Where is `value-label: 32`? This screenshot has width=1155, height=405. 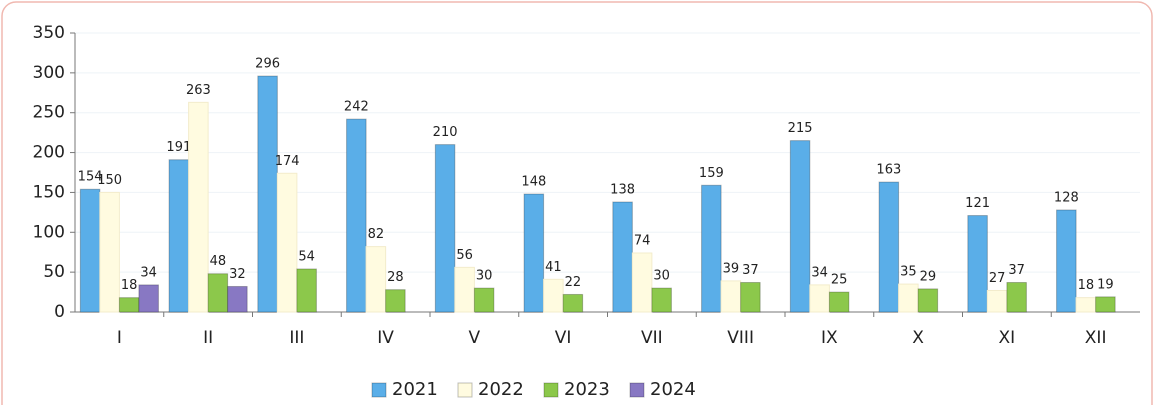
value-label: 32 is located at coordinates (237, 274).